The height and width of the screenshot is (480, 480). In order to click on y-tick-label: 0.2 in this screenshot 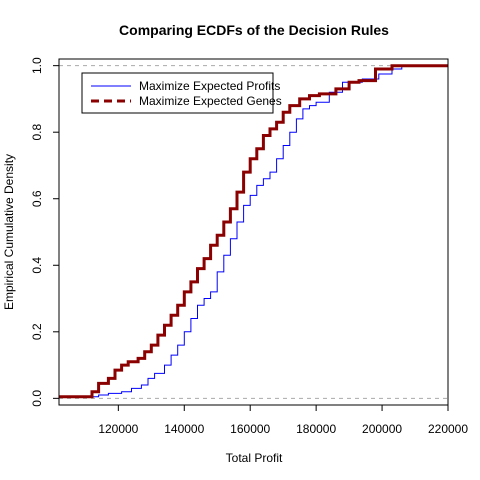, I will do `click(37, 331)`.